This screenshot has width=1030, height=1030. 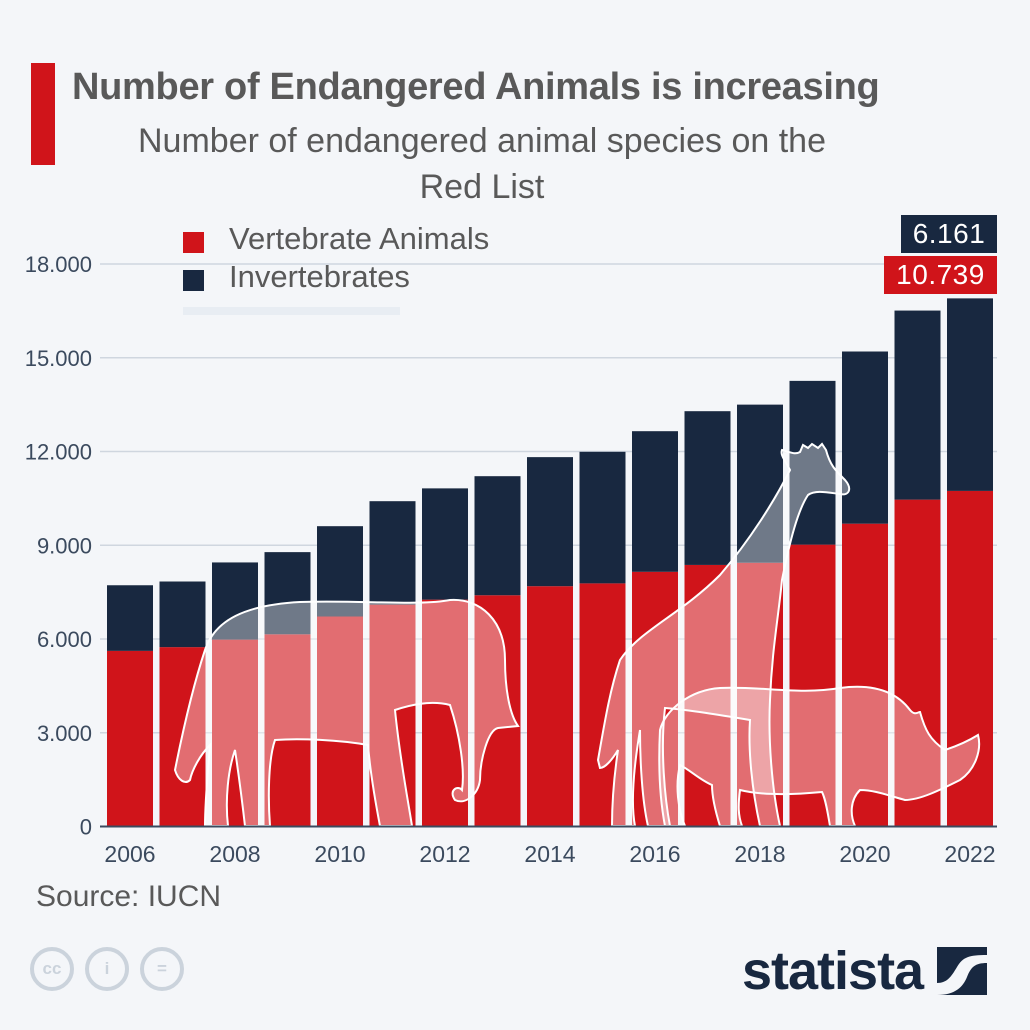 I want to click on x-tick-label: 2018, so click(x=759, y=854).